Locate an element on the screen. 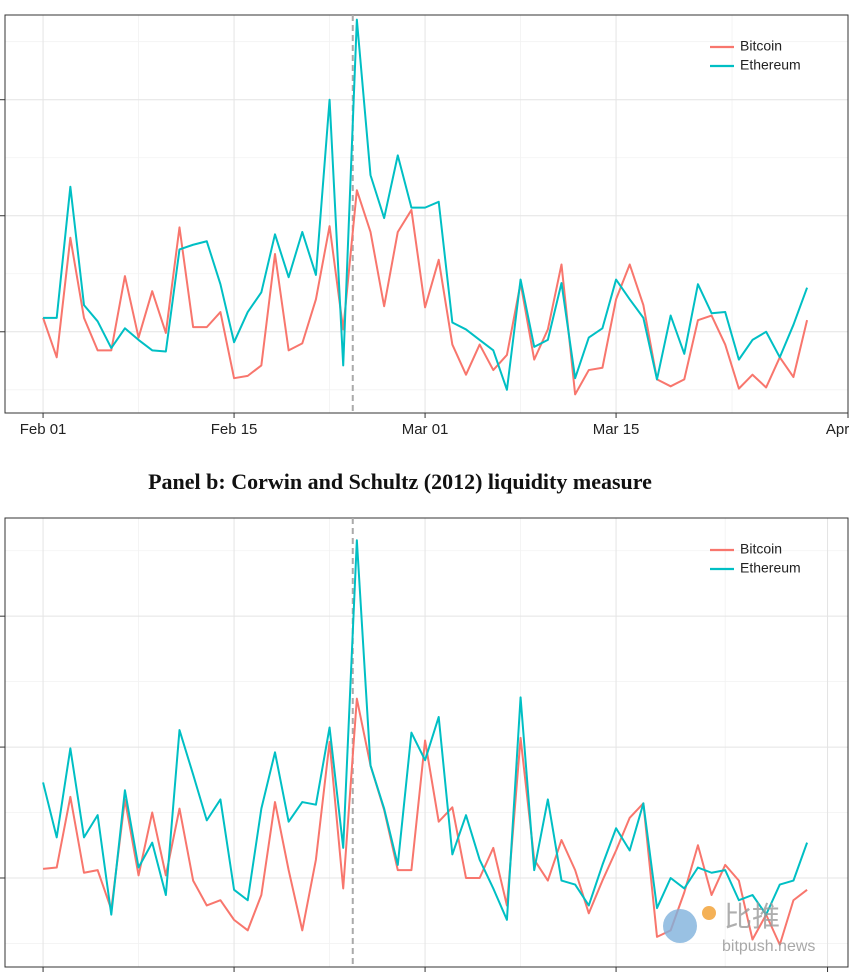 This screenshot has width=850, height=974. x-tick-label: Mar 15 is located at coordinates (616, 429).